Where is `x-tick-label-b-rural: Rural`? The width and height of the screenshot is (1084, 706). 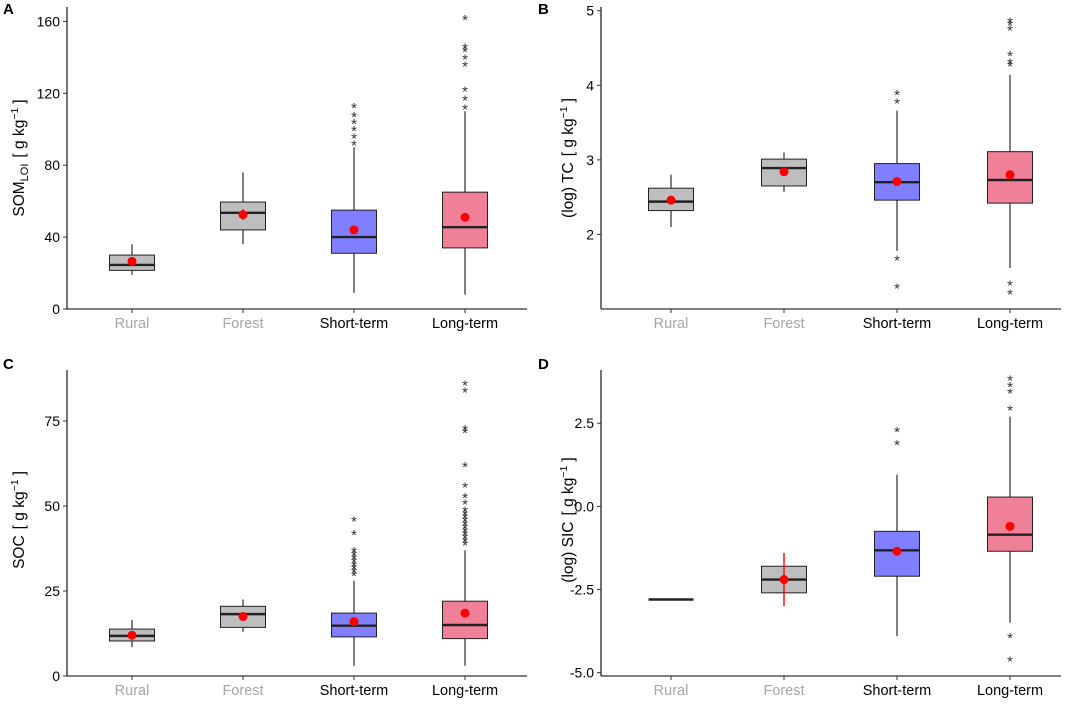
x-tick-label-b-rural: Rural is located at coordinates (671, 324).